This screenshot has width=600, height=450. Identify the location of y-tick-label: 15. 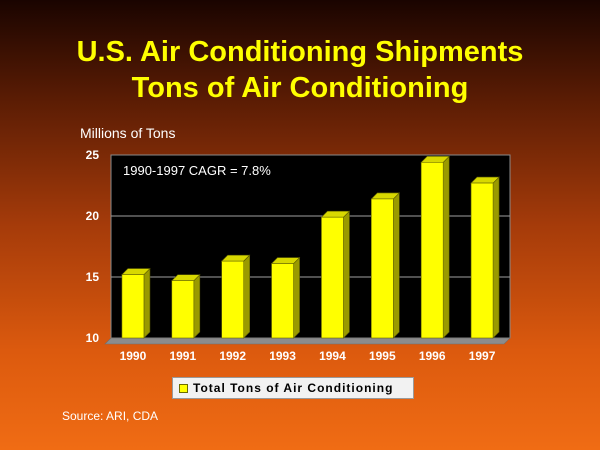
(93, 277).